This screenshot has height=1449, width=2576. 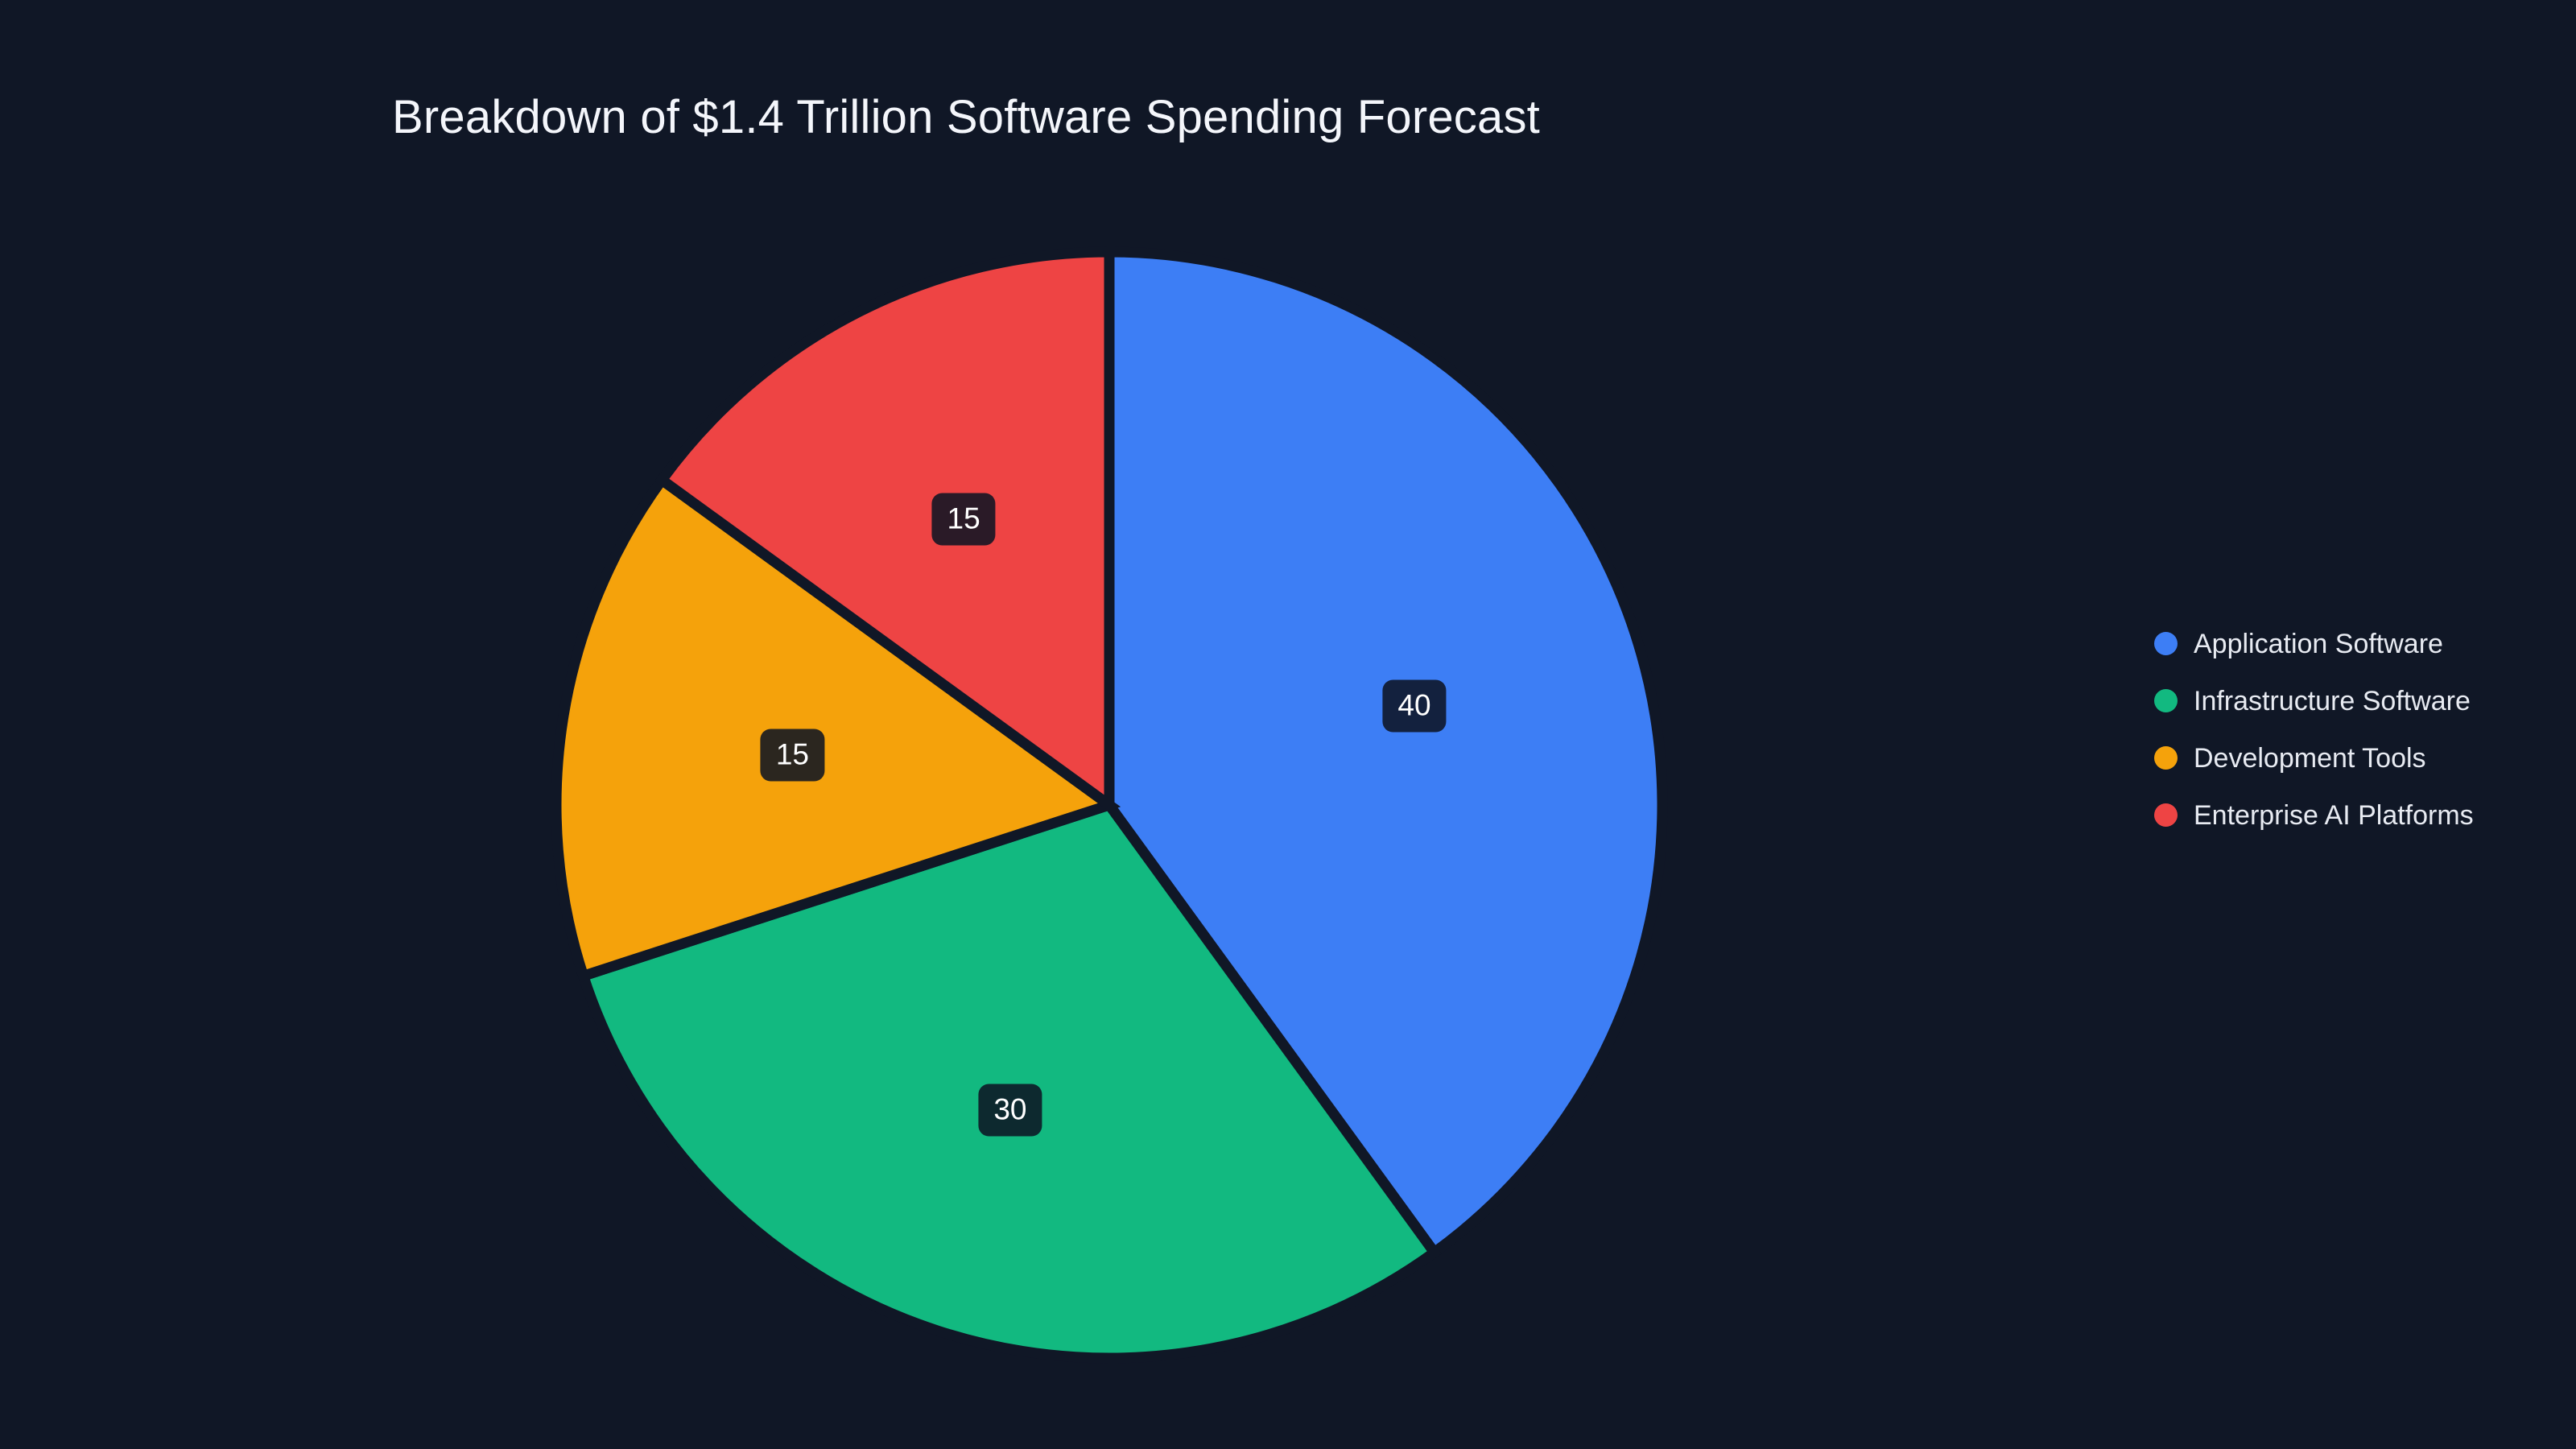 I want to click on legend-item: Application Software, so click(x=2343, y=643).